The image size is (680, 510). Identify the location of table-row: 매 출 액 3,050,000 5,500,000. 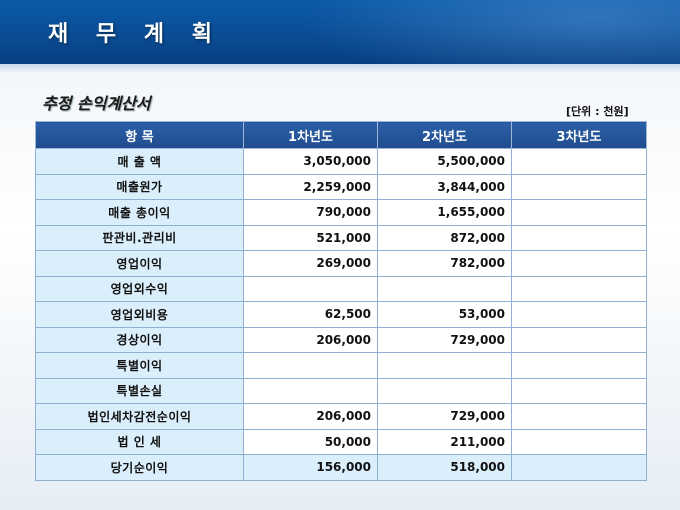
(341, 161).